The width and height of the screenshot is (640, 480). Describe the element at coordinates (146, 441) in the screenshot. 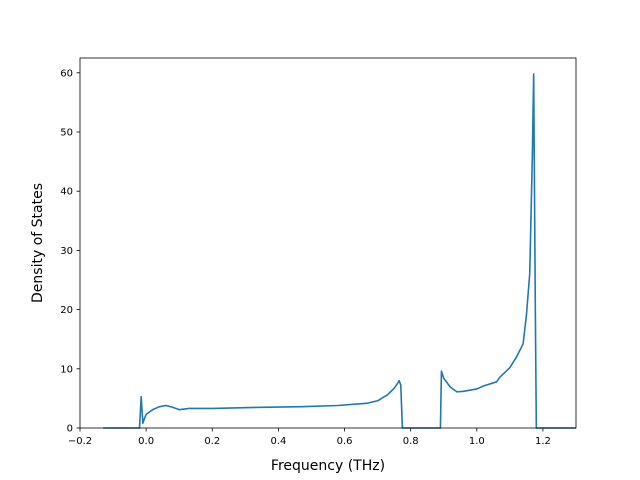

I see `x-tick-label: 0.0` at that location.